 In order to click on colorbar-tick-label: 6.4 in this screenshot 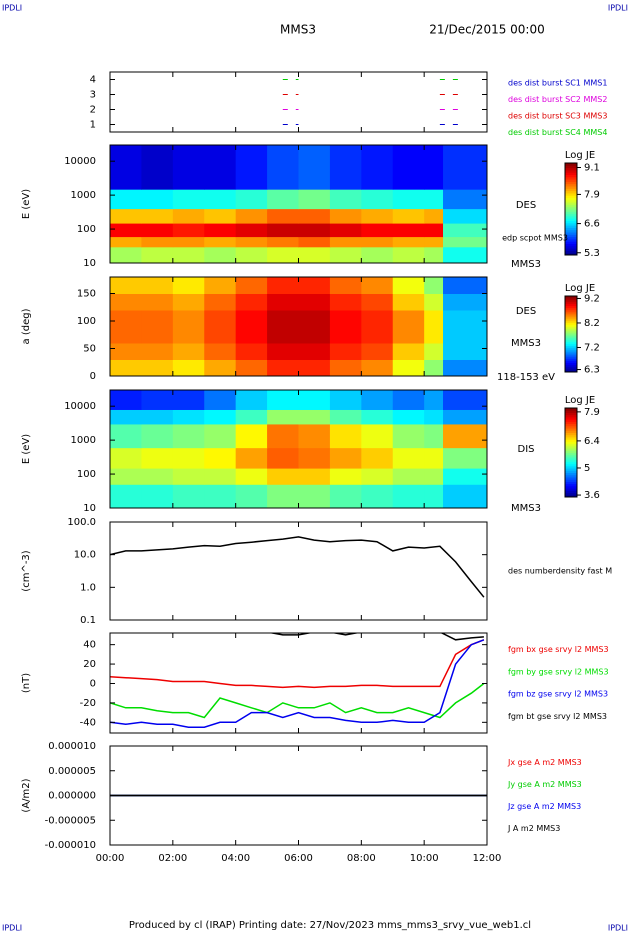, I will do `click(592, 441)`.